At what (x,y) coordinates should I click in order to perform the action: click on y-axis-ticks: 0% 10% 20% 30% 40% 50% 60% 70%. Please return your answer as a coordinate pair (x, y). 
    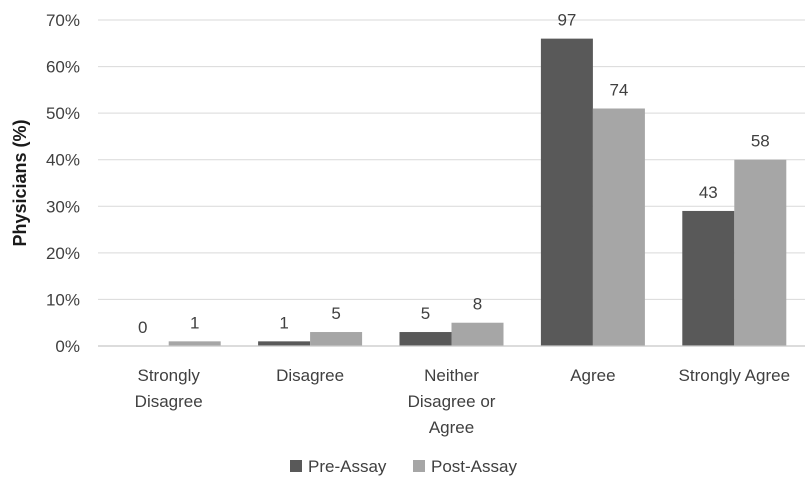
    Looking at the image, I should click on (63, 183).